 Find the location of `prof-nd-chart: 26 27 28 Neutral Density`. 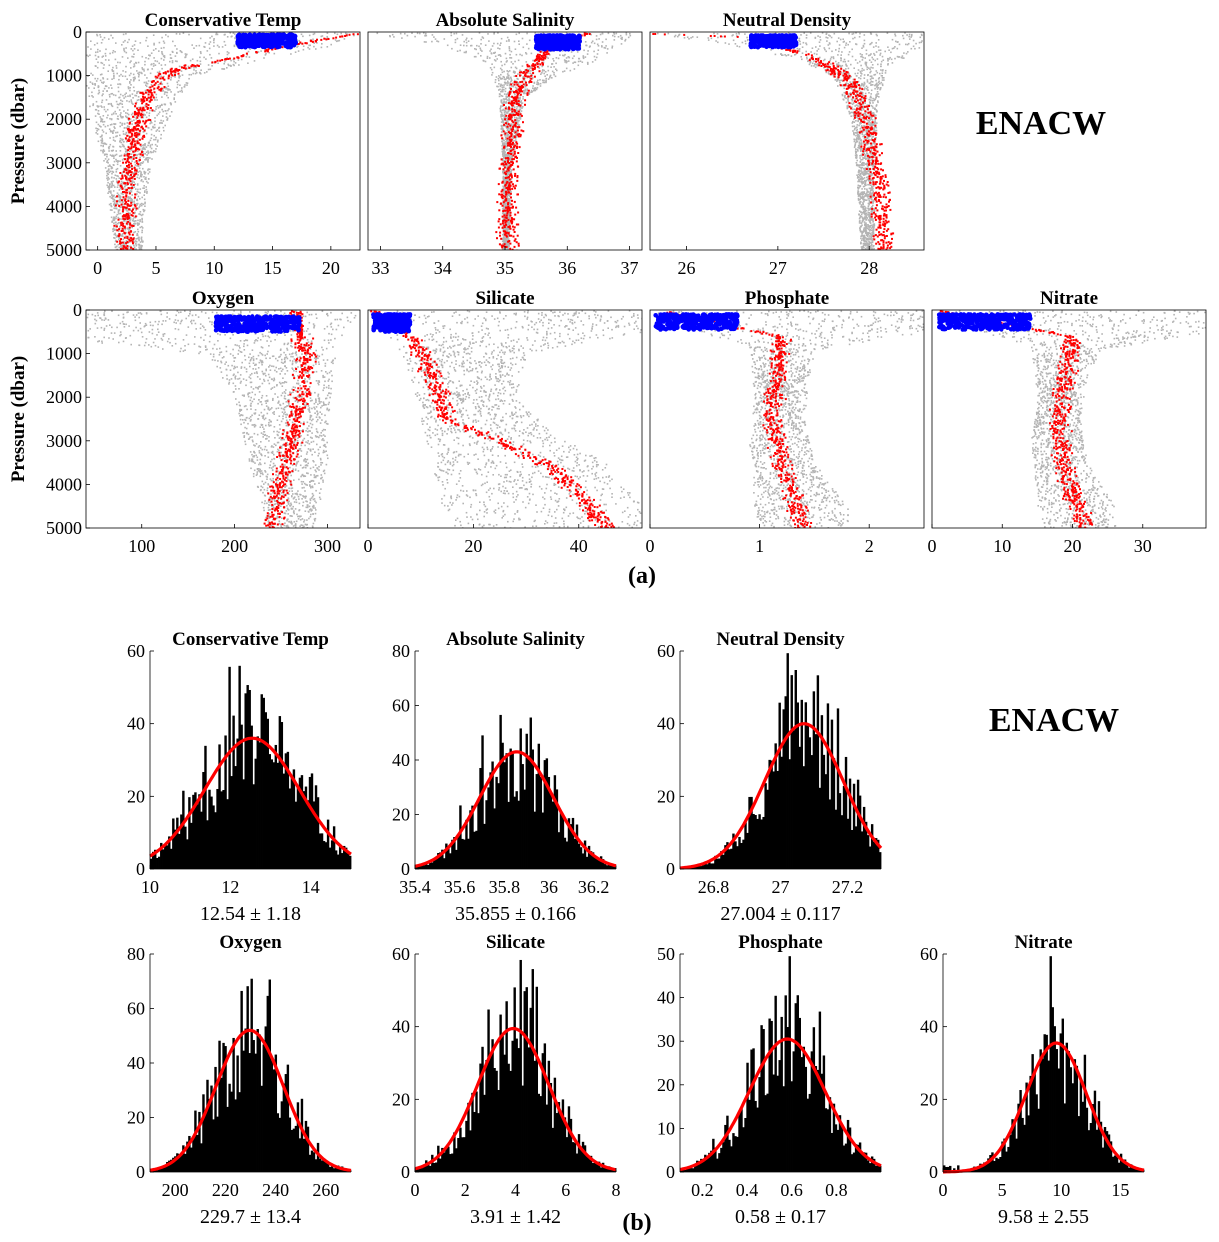

prof-nd-chart: 26 27 28 Neutral Density is located at coordinates (787, 144).